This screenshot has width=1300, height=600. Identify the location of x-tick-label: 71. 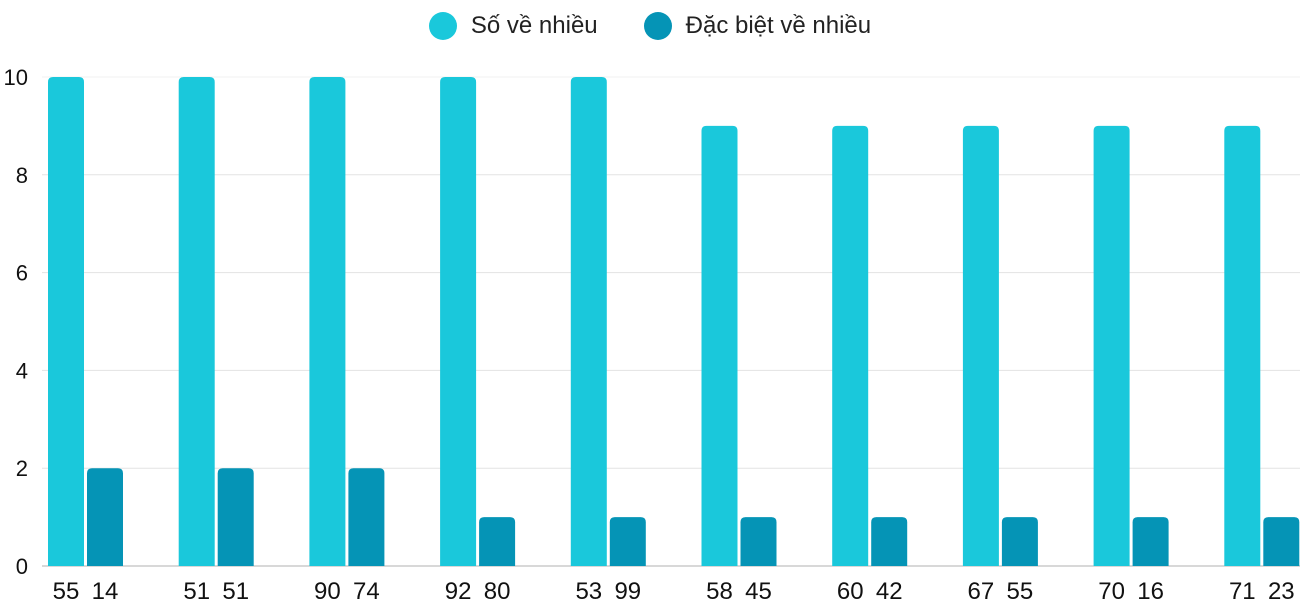
(1242, 589).